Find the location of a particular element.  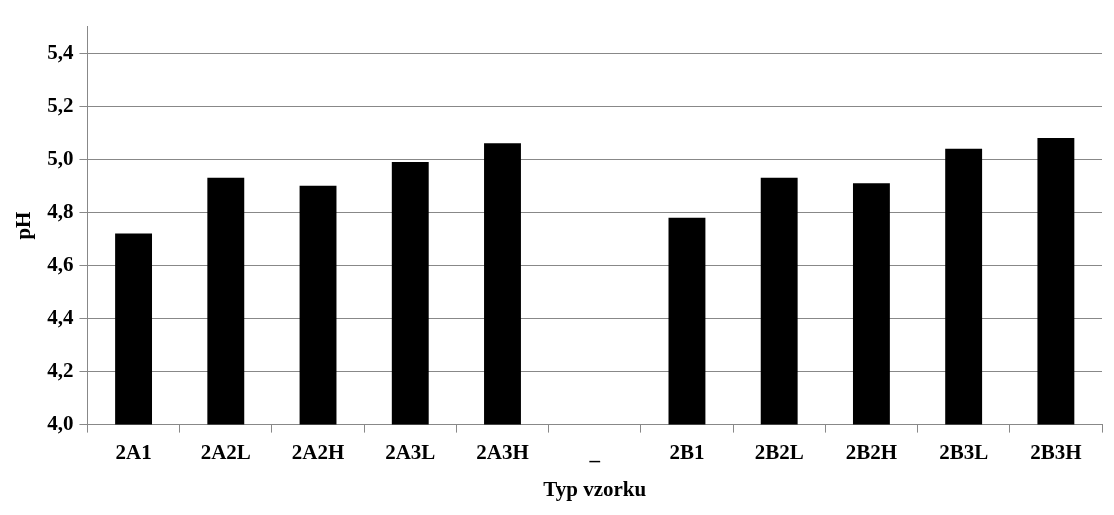

x-tick-label: 2B2L is located at coordinates (779, 451).